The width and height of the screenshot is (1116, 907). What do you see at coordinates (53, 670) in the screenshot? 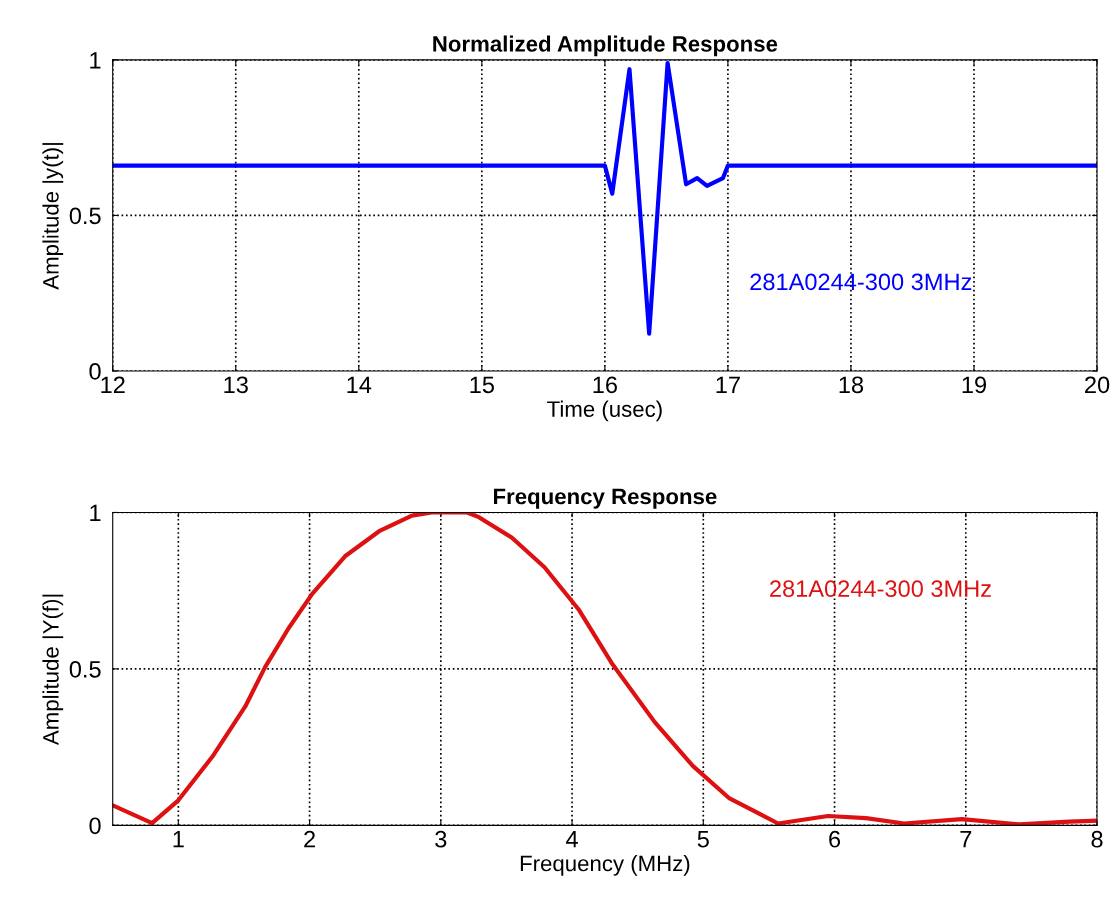
I see `y-axis-title: Amplitude |Y(f)|` at bounding box center [53, 670].